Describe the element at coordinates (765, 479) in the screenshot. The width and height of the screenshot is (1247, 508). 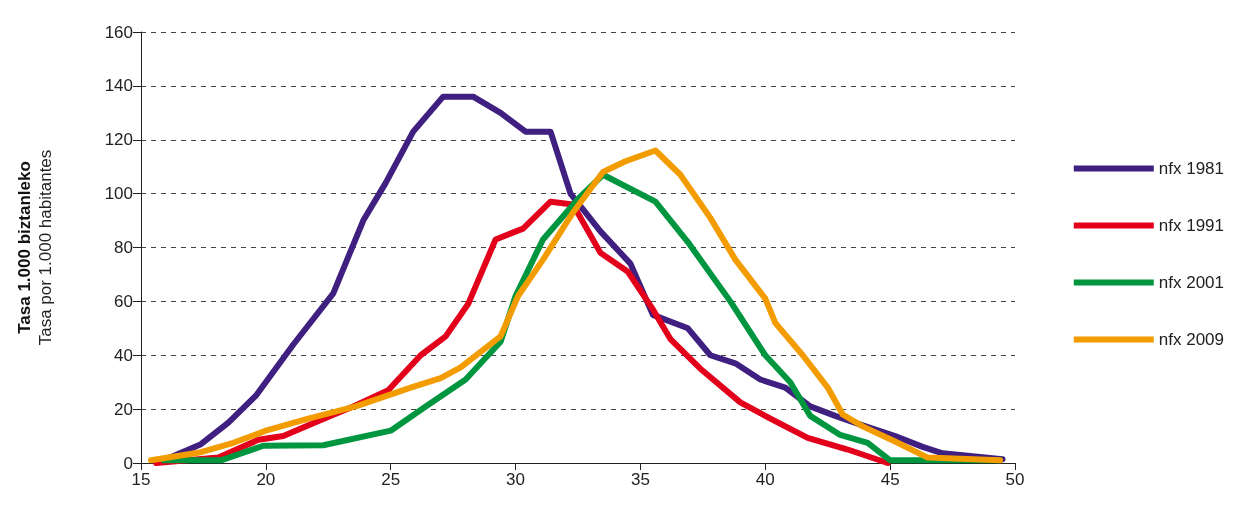
I see `x-tick-label: 40` at that location.